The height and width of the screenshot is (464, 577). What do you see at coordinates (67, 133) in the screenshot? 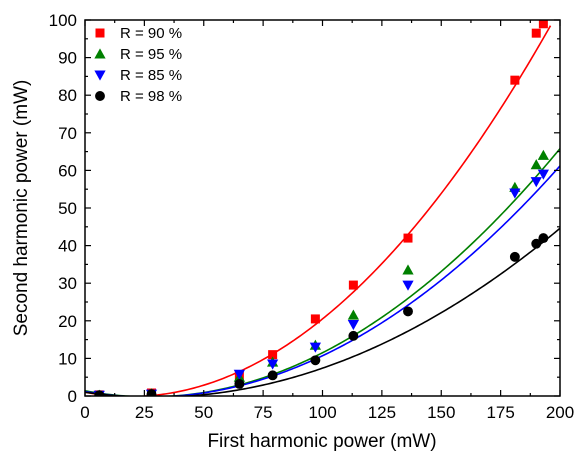
I see `y-tick-label: 70` at bounding box center [67, 133].